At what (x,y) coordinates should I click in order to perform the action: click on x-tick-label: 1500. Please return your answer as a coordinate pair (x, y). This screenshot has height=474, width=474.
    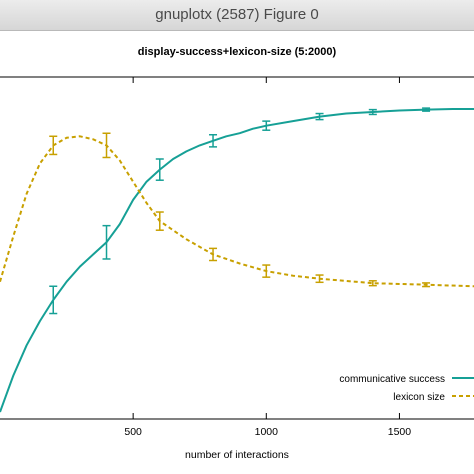
    Looking at the image, I should click on (400, 432).